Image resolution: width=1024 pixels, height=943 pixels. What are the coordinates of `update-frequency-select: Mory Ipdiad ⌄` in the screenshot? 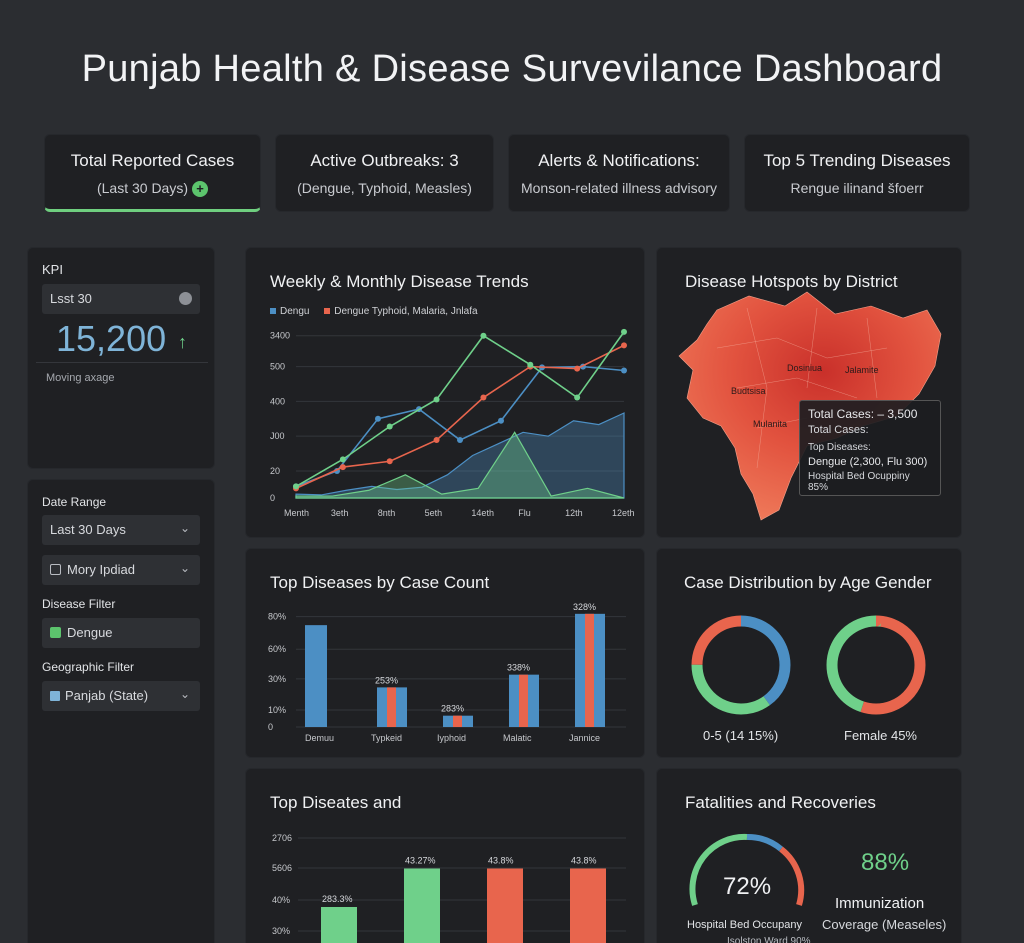 It's located at (121, 570).